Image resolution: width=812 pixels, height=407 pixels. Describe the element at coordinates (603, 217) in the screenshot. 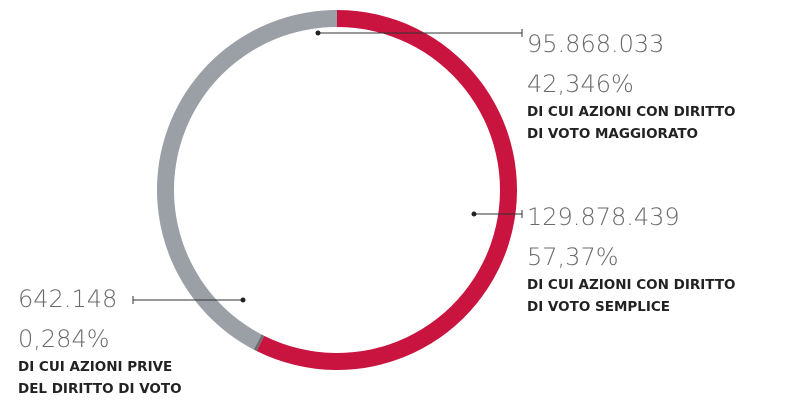

I see `share-count: 129.878.439` at that location.